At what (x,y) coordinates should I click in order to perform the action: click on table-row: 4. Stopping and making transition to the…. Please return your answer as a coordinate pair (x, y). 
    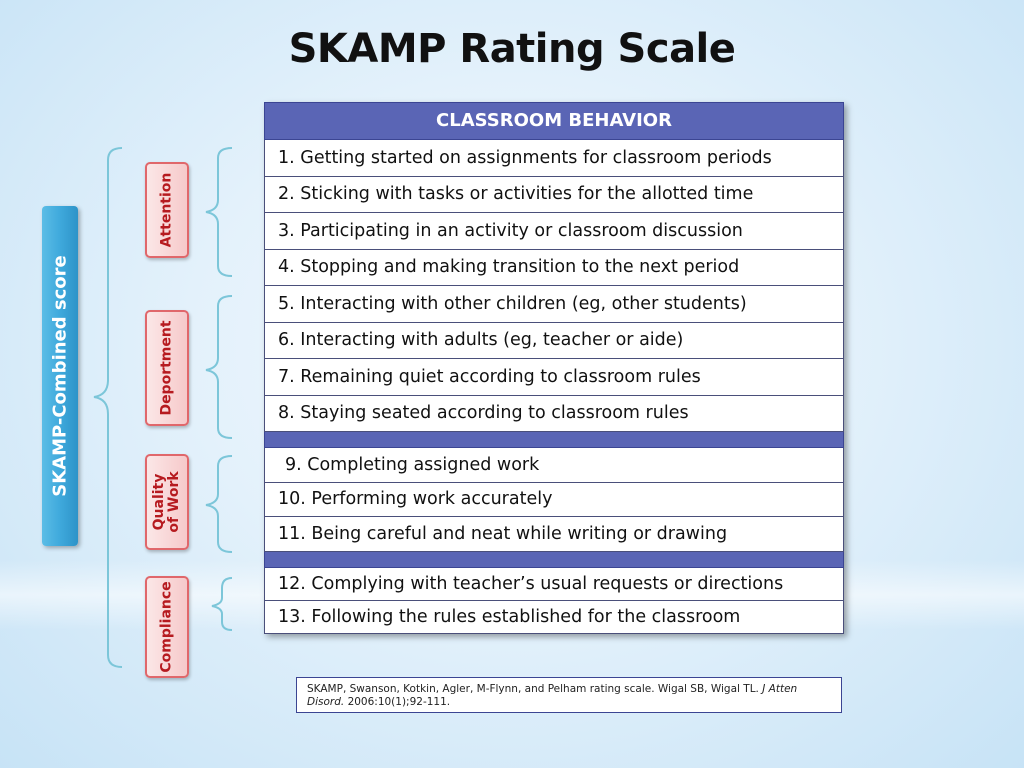
    Looking at the image, I should click on (554, 267).